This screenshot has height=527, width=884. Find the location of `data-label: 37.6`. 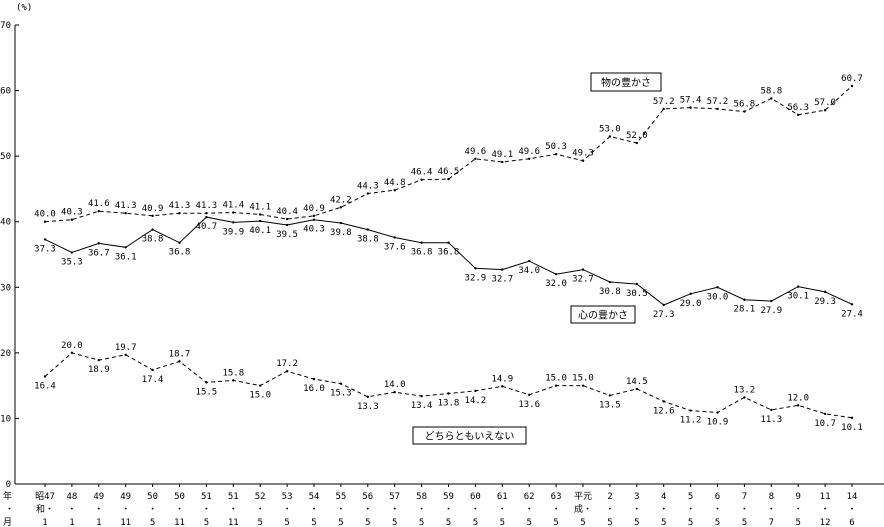

data-label: 37.6 is located at coordinates (395, 247).